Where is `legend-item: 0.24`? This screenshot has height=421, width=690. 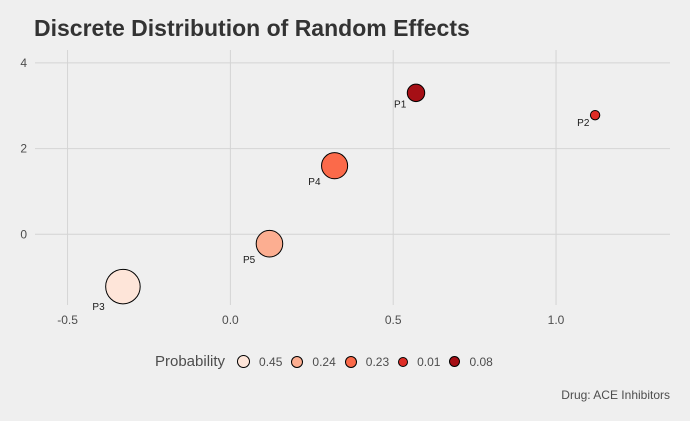 legend-item: 0.24 is located at coordinates (313, 361).